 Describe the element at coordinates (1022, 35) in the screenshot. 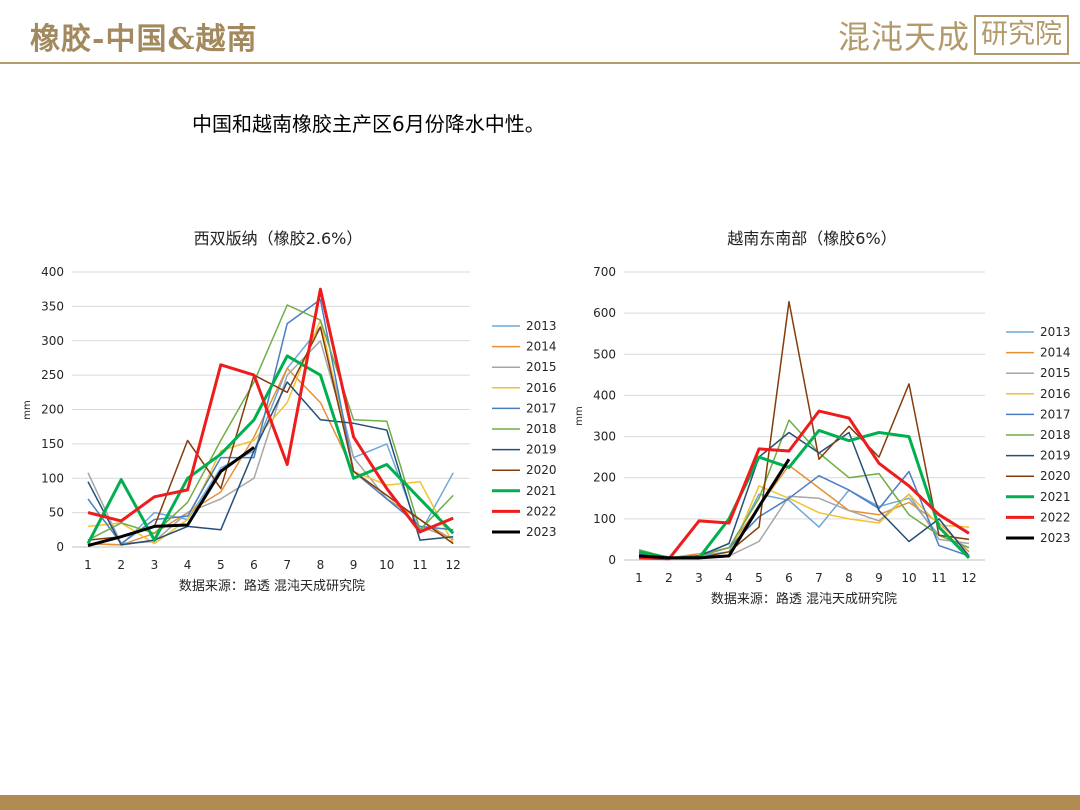

I see `logo-box-text: 研究院` at that location.